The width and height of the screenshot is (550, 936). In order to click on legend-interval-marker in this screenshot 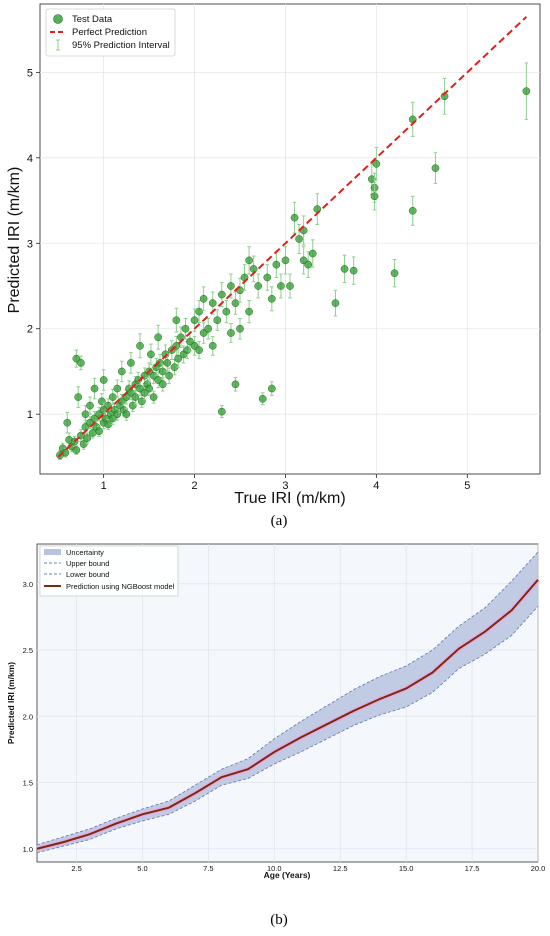, I will do `click(58, 45)`.